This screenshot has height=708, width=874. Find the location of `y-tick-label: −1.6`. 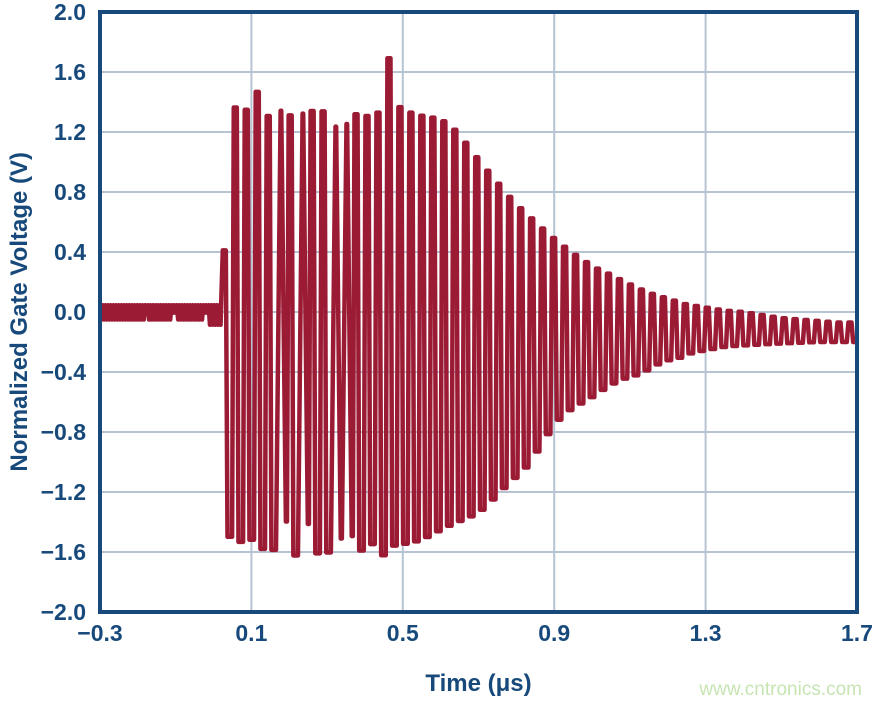

y-tick-label: −1.6 is located at coordinates (63, 552).